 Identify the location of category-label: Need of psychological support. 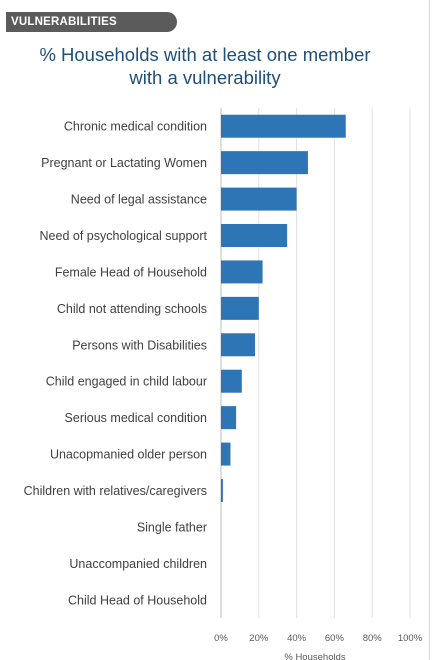
(124, 236).